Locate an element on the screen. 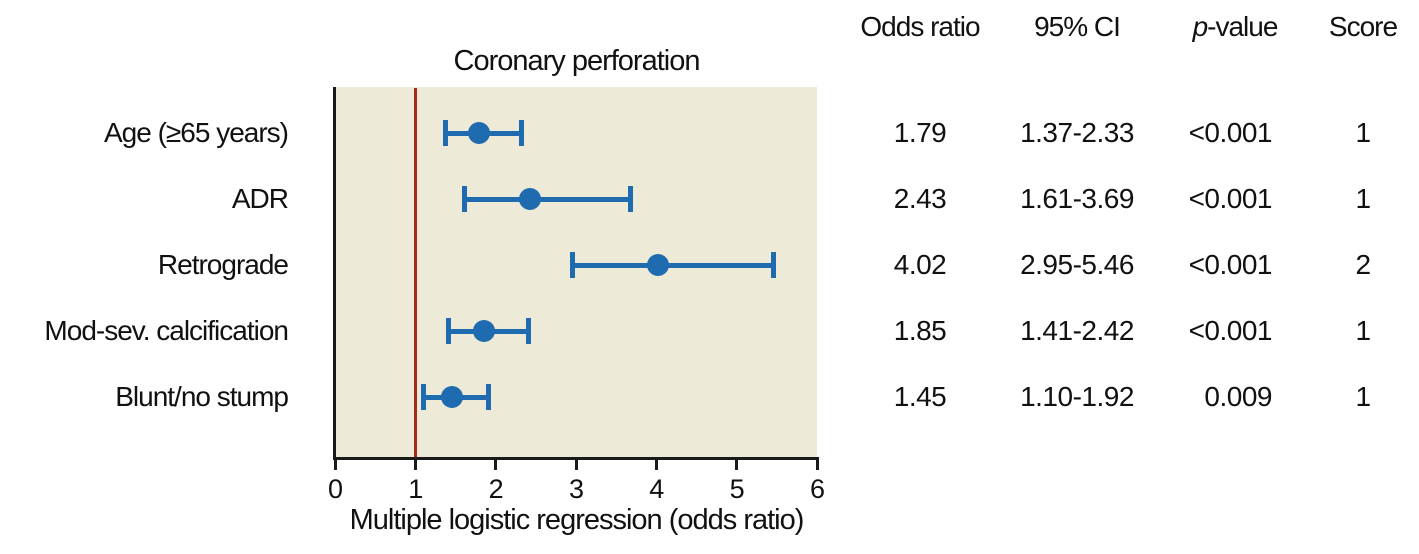  y-axis-line is located at coordinates (334, 273).